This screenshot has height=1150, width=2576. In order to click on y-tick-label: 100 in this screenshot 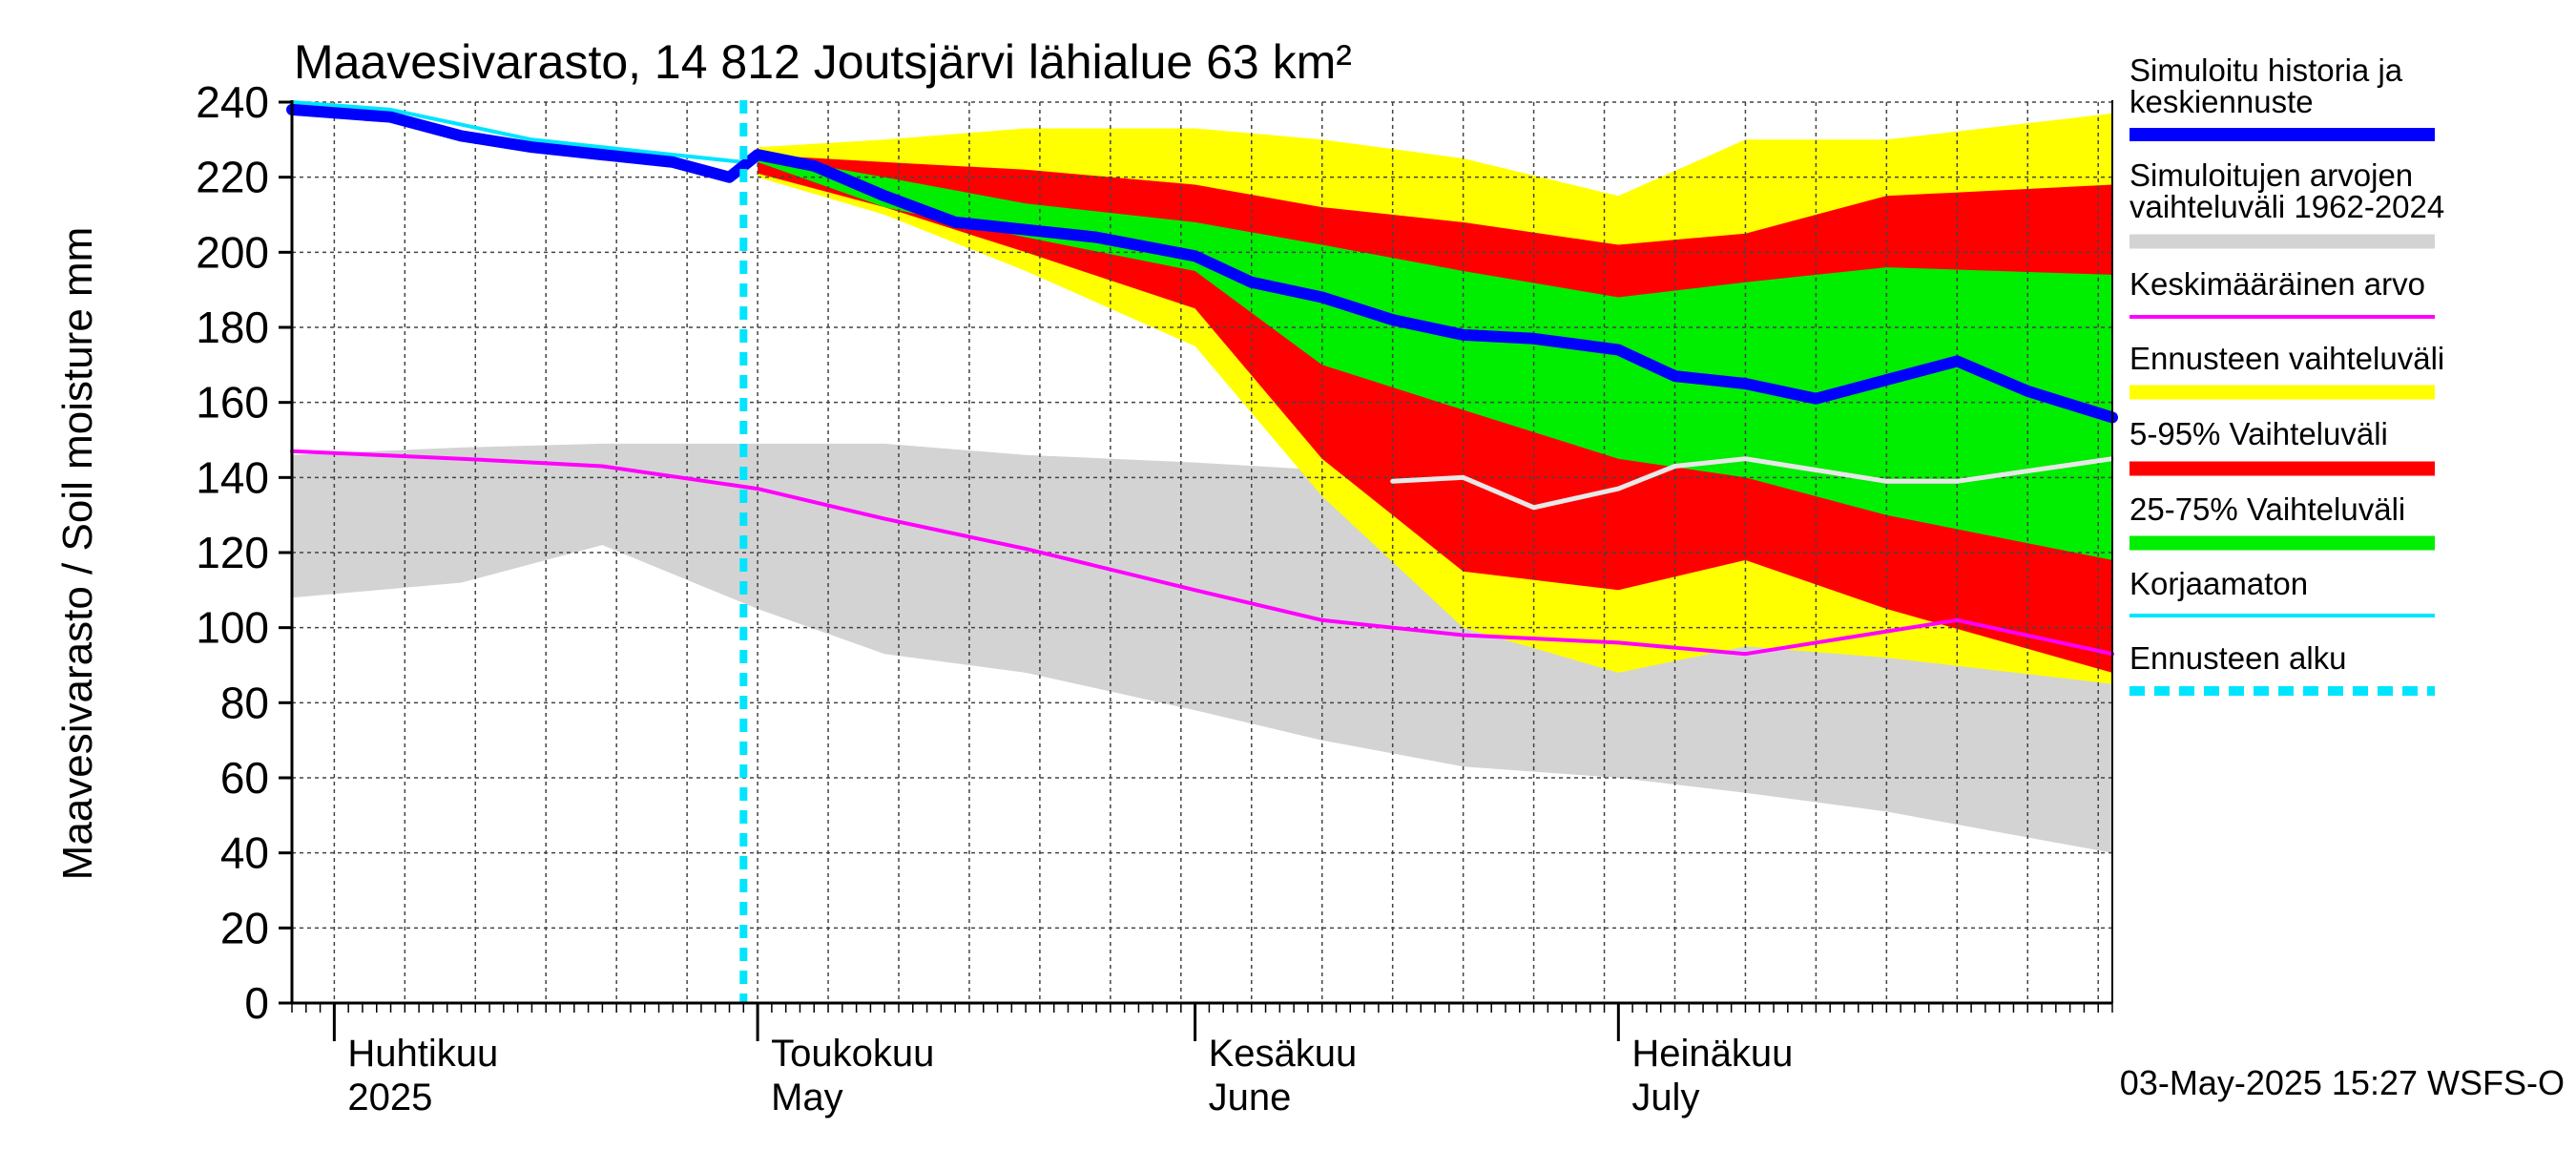, I will do `click(232, 628)`.